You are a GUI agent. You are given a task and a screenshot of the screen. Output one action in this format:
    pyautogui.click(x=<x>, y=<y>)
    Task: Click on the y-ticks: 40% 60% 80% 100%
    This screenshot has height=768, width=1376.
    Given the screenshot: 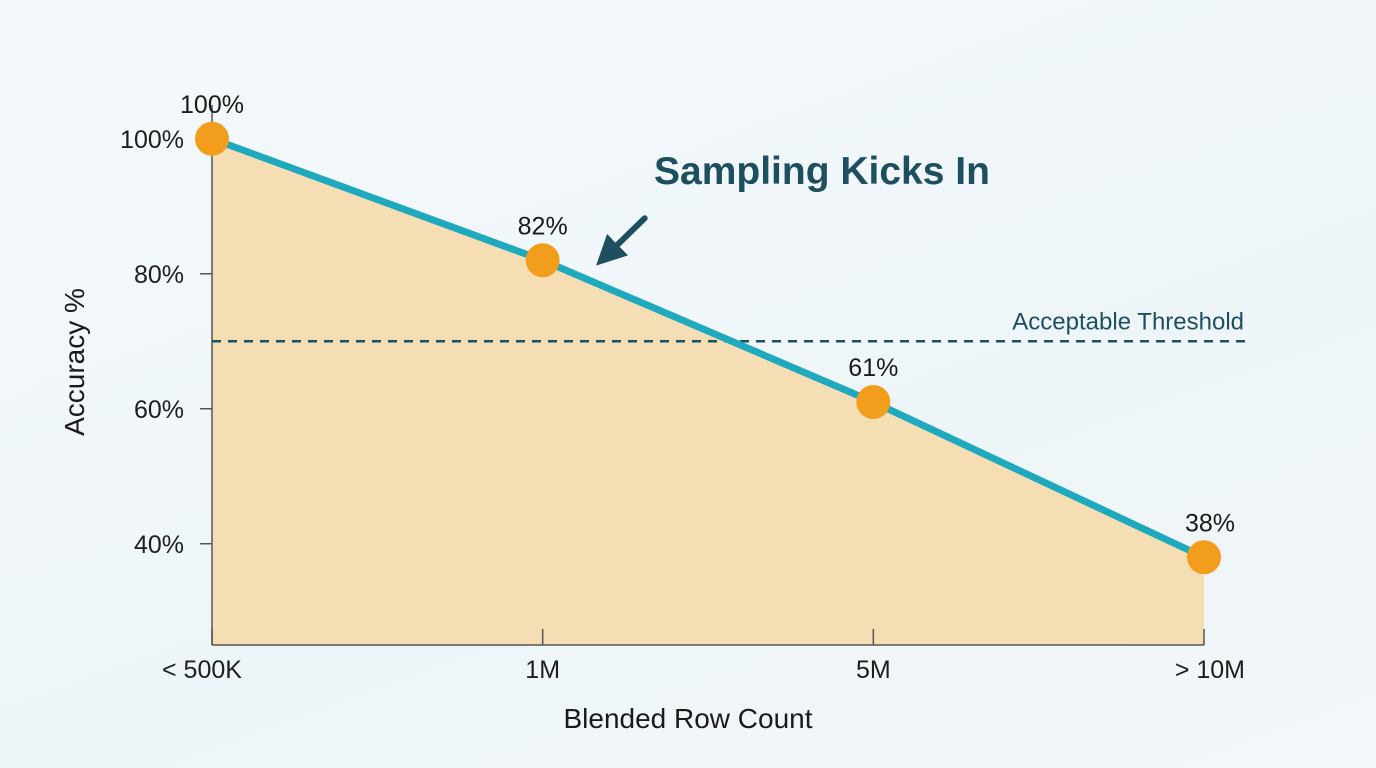 What is the action you would take?
    pyautogui.click(x=166, y=342)
    